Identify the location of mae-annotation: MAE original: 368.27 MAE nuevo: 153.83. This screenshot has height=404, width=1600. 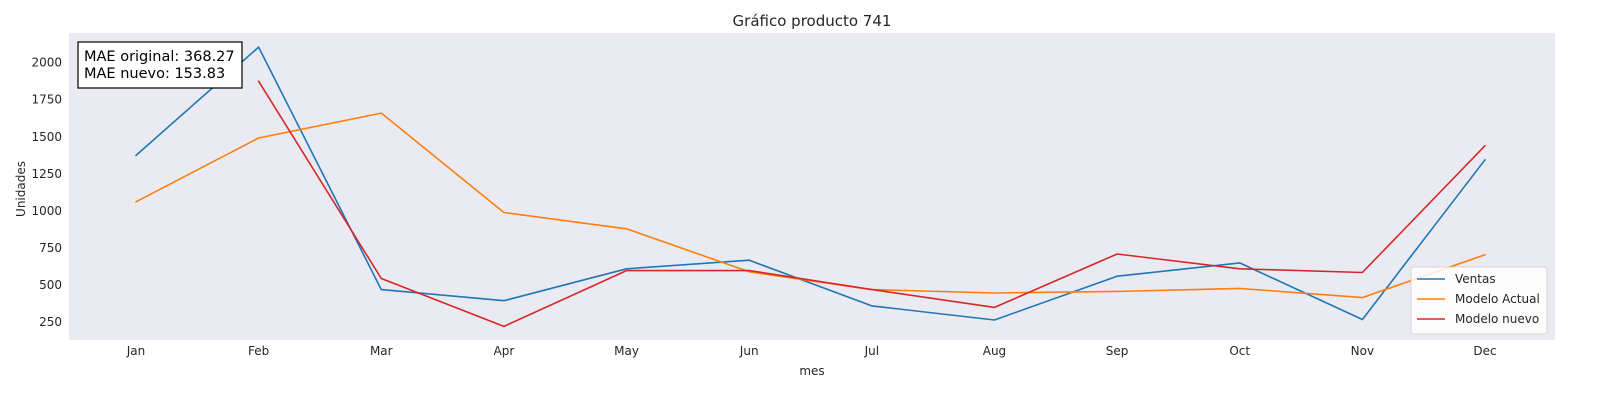
(160, 65).